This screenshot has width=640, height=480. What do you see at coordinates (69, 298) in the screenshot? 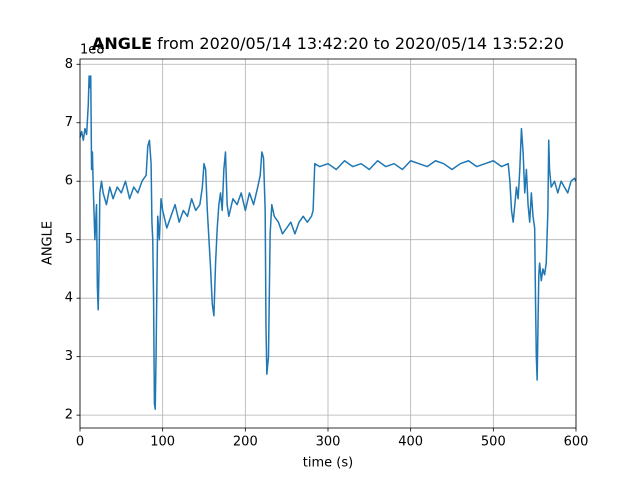
I see `y-tick-label: 4` at bounding box center [69, 298].